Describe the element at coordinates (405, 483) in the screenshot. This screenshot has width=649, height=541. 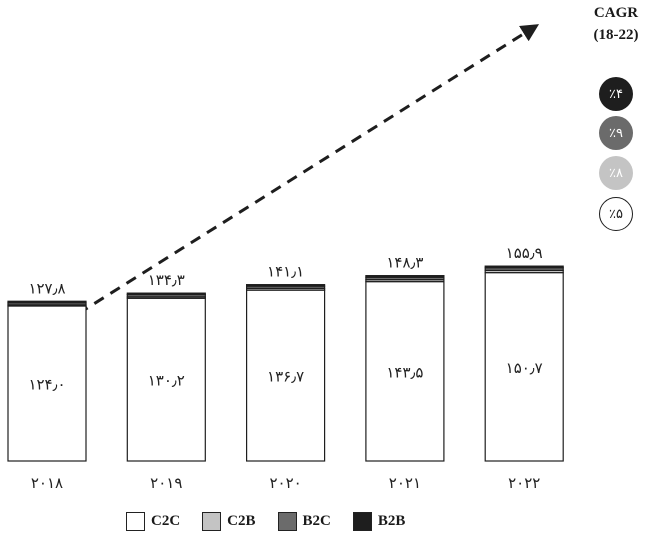
I see `x-tick-label-3: ۲۰۲۱` at that location.